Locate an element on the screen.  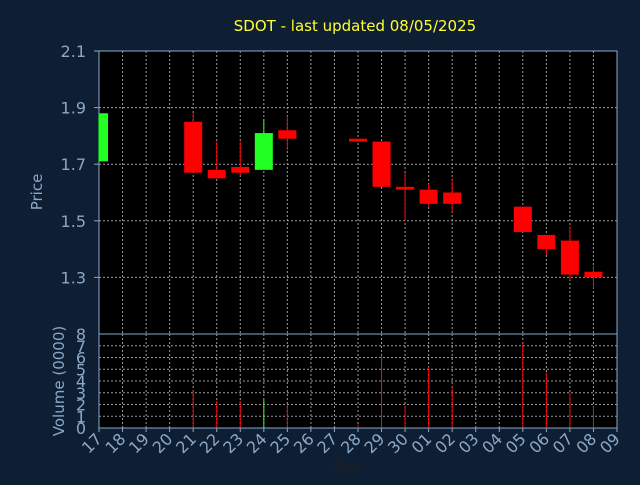
price-tick-label: 2.1 is located at coordinates (73, 51).